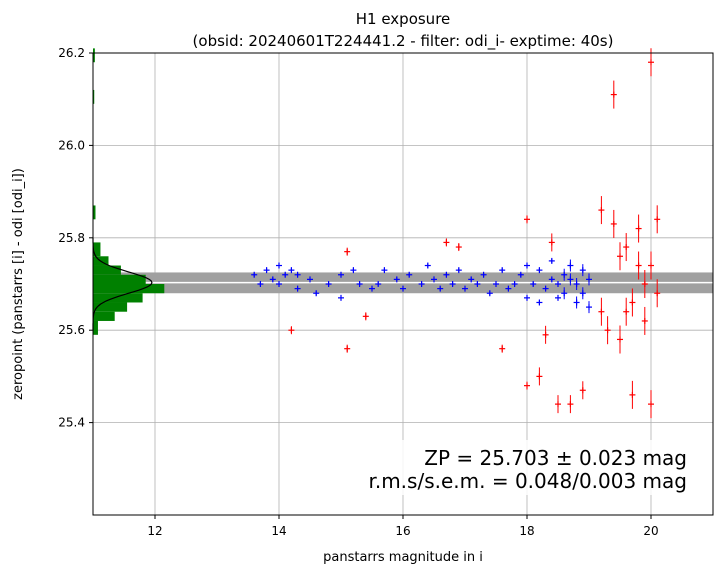  Describe the element at coordinates (71, 53) in the screenshot. I see `y-tick-label: 26.2` at that location.